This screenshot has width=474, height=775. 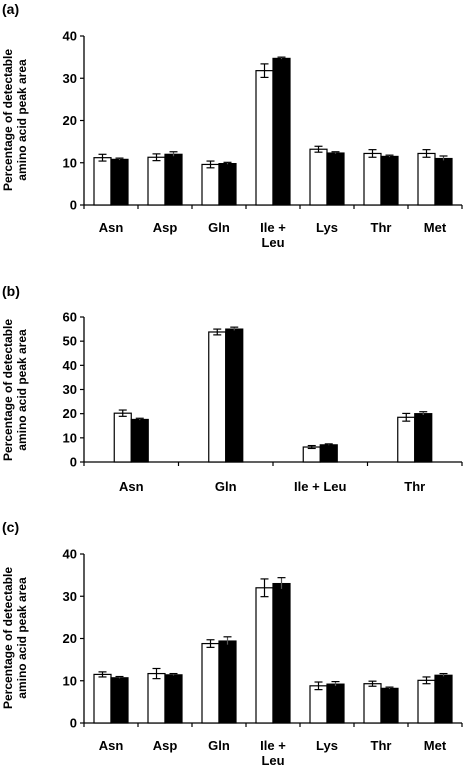 What do you see at coordinates (70, 36) in the screenshot?
I see `y-tick-label: 40` at bounding box center [70, 36].